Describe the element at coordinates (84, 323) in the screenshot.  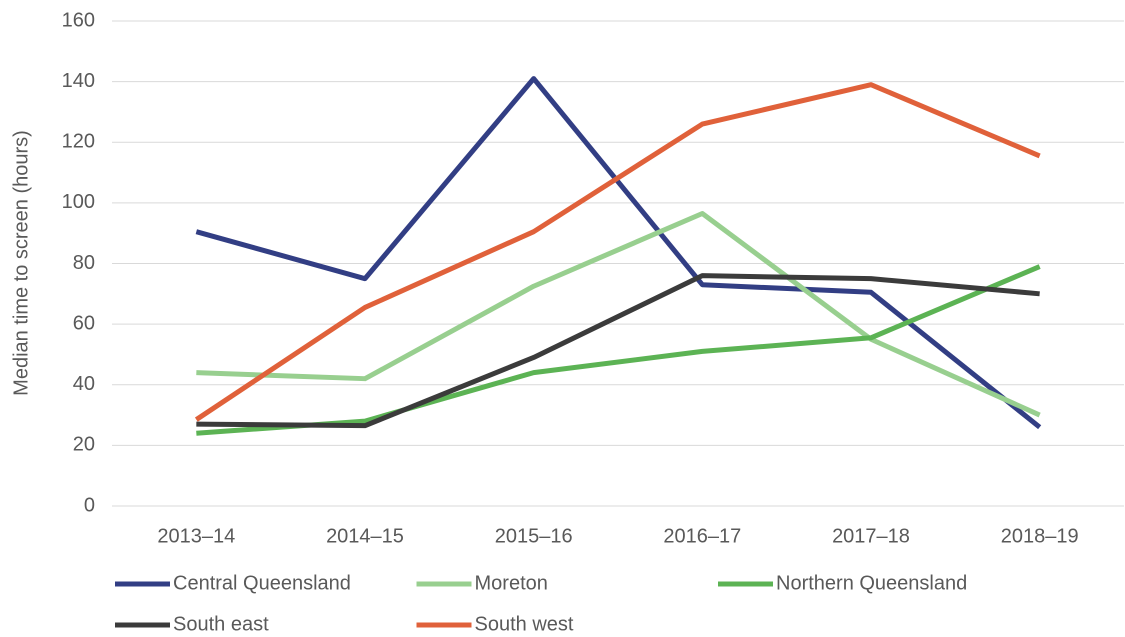
I see `y-tick-label: 60` at that location.